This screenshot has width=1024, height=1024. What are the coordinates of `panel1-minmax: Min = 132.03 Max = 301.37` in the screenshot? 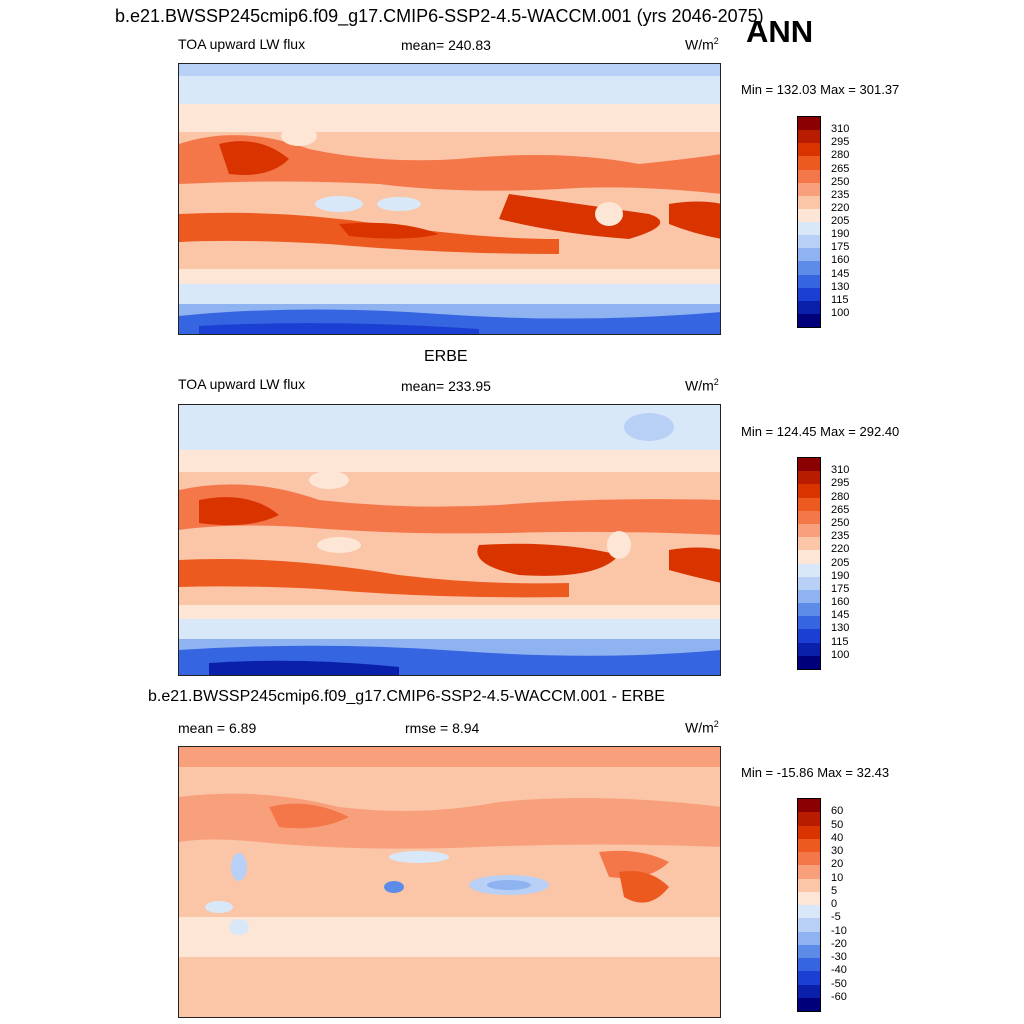 It's located at (820, 89).